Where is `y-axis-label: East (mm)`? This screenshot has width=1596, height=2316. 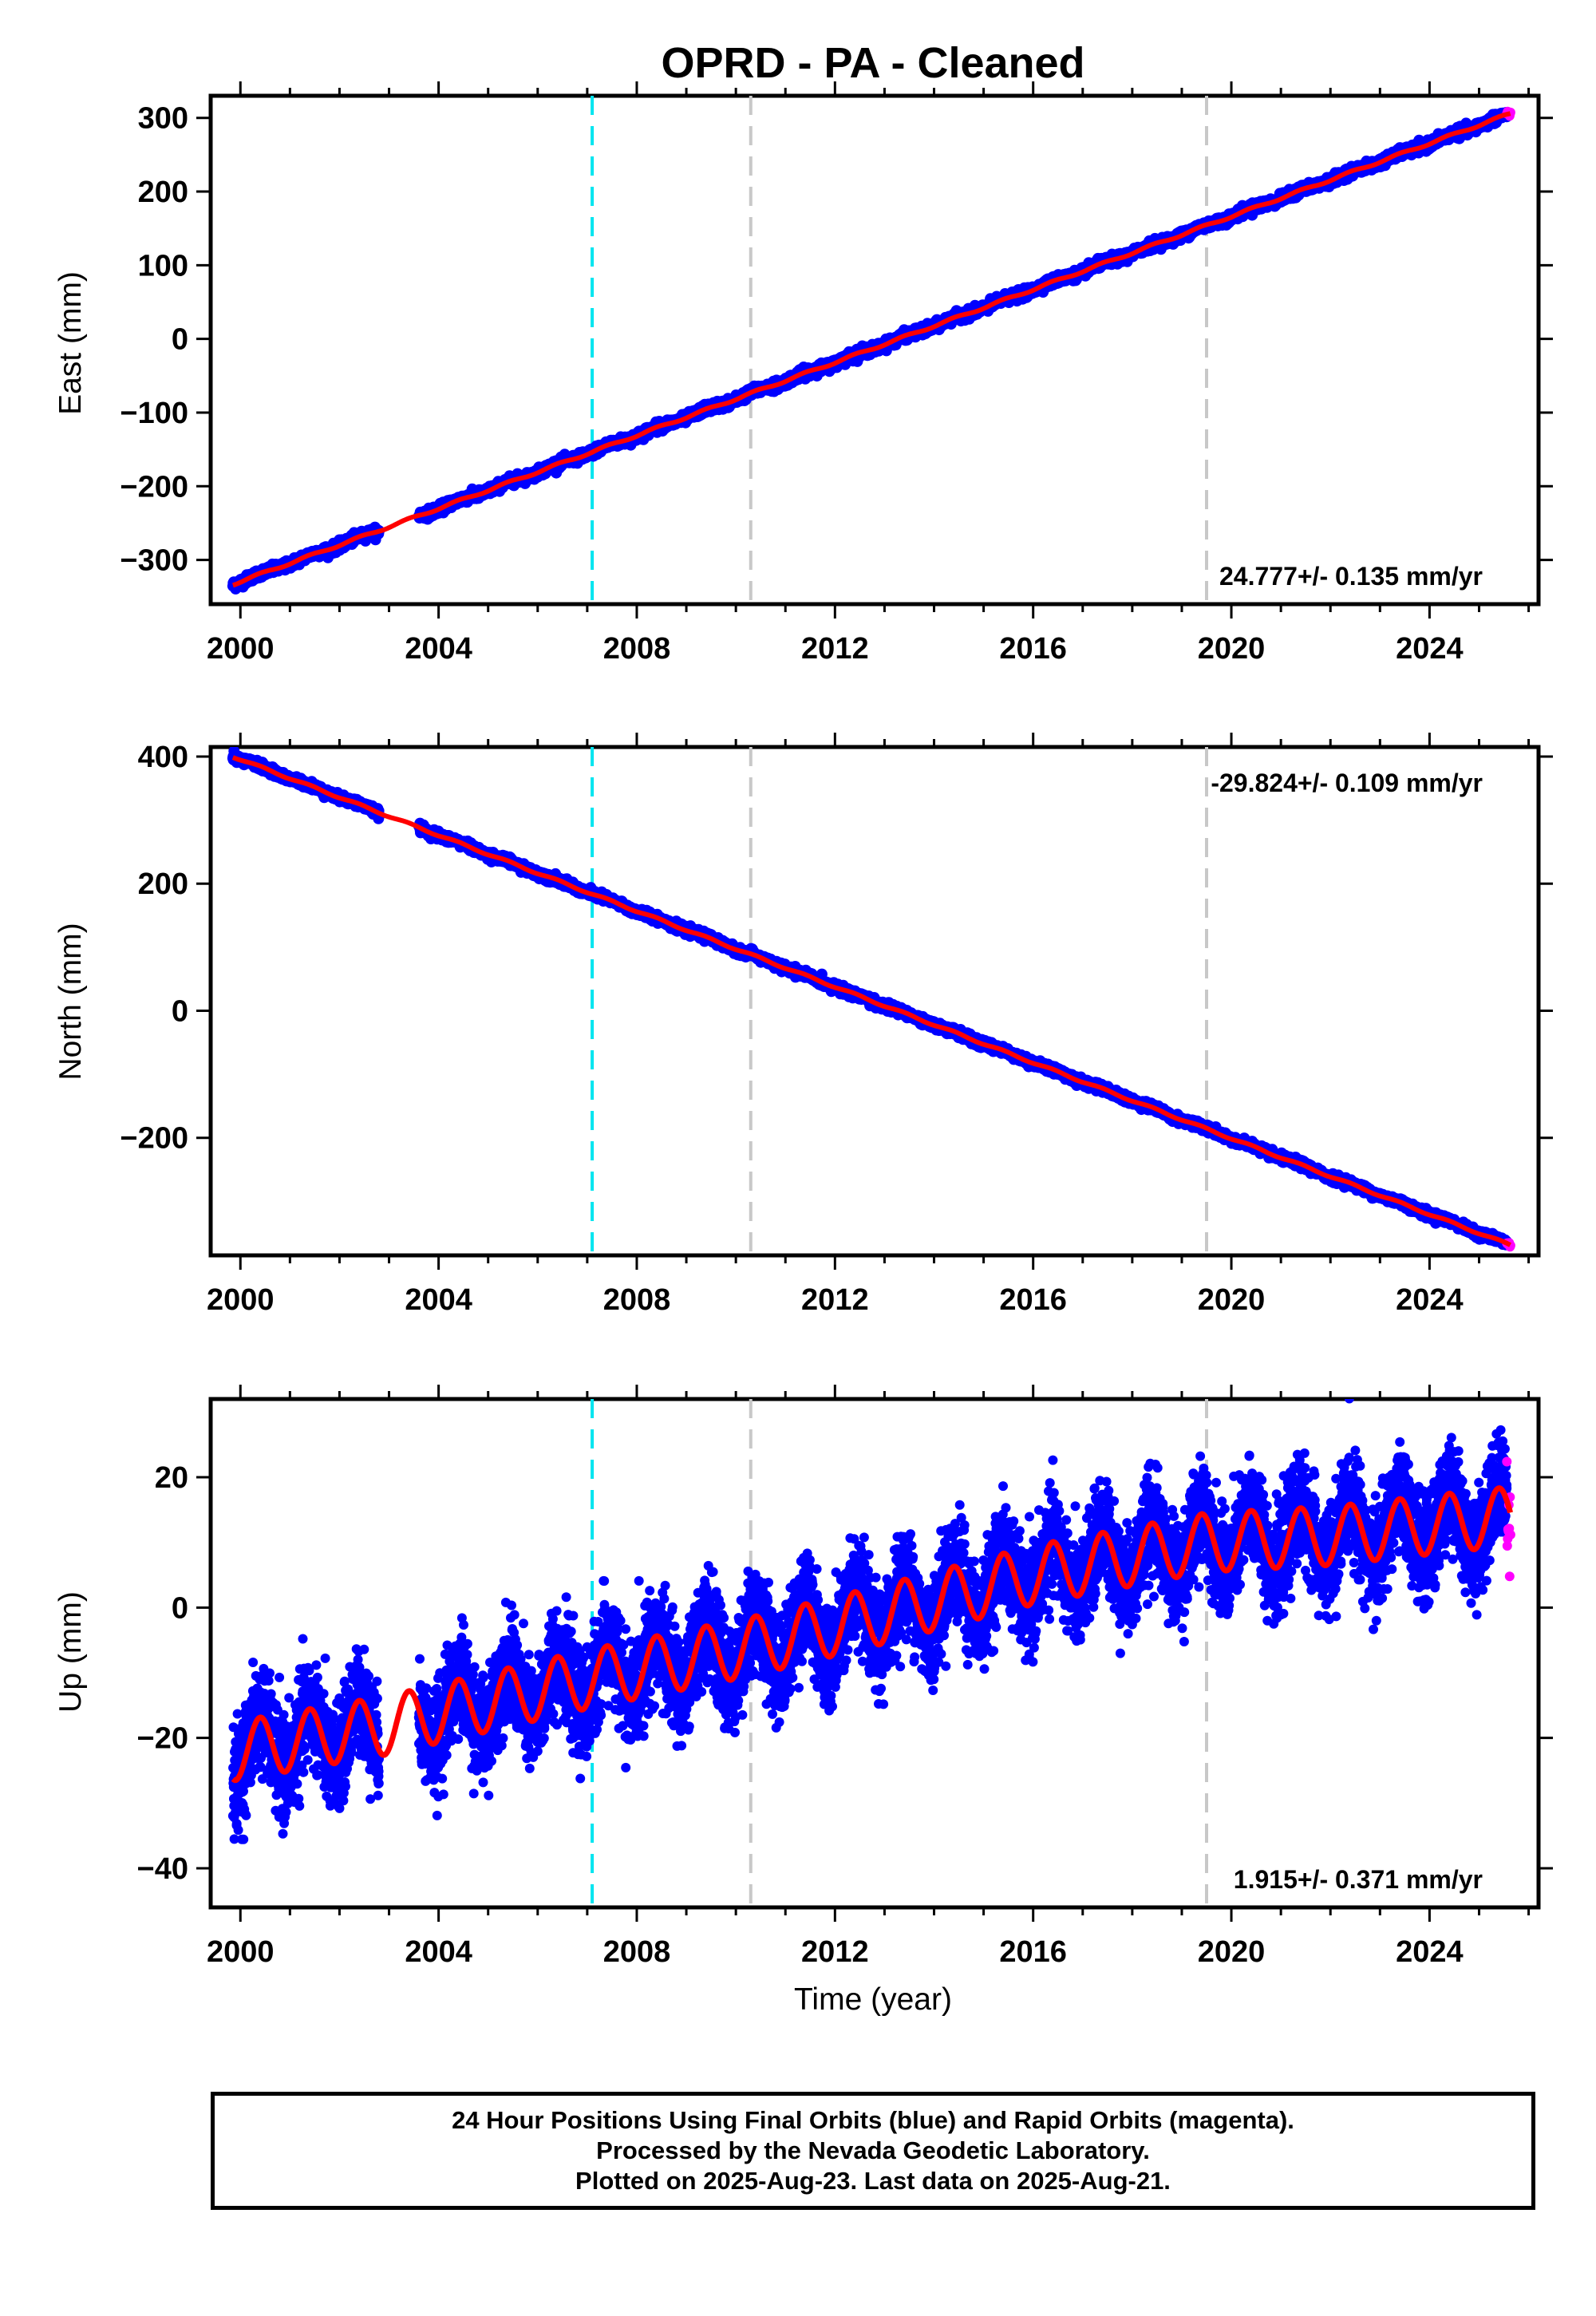 y-axis-label: East (mm) is located at coordinates (70, 343).